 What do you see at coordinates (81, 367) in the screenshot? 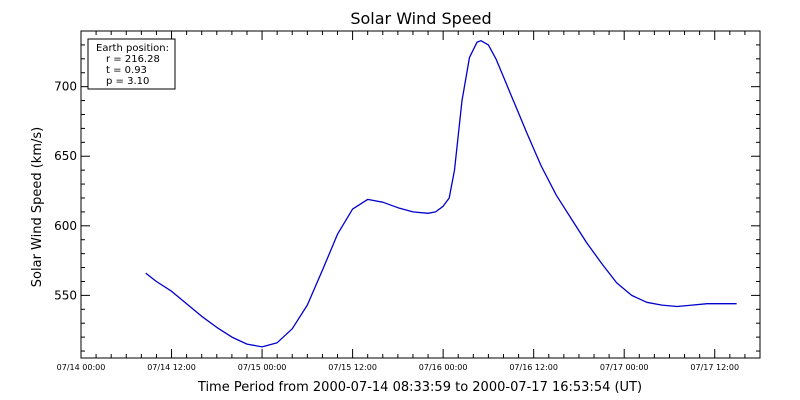
I see `x-tick-label: 07/14 00:00` at bounding box center [81, 367].